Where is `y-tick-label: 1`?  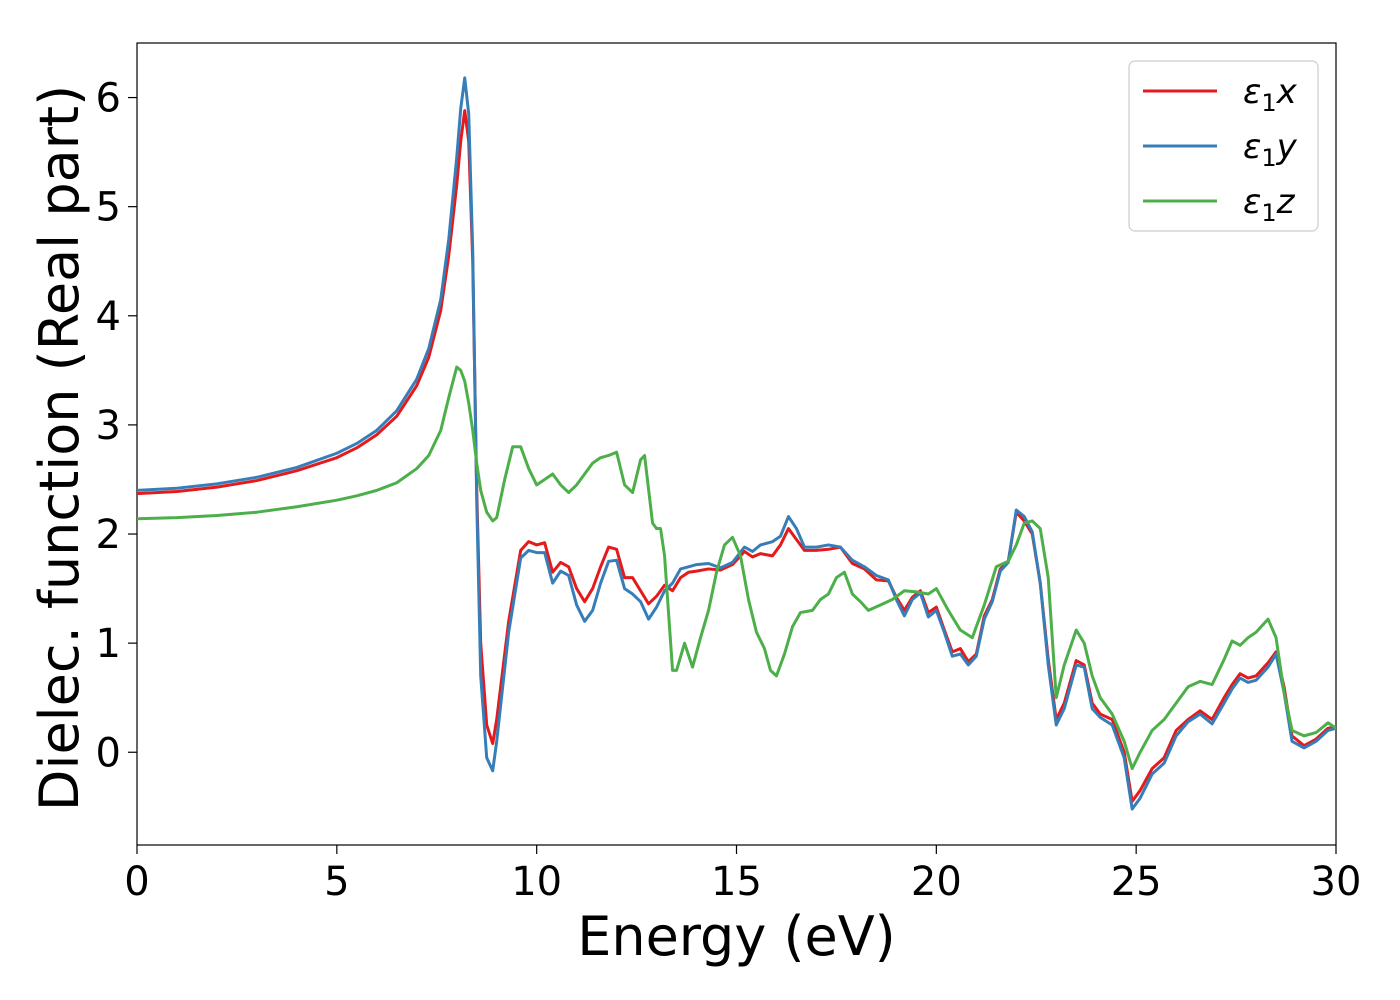
y-tick-label: 1 is located at coordinates (108, 644).